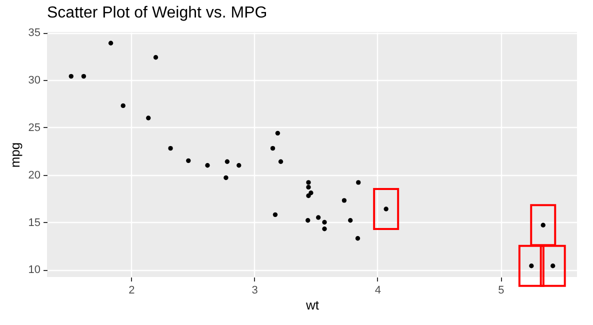 This screenshot has height=325, width=593. I want to click on y-tick-label: 10, so click(34, 270).